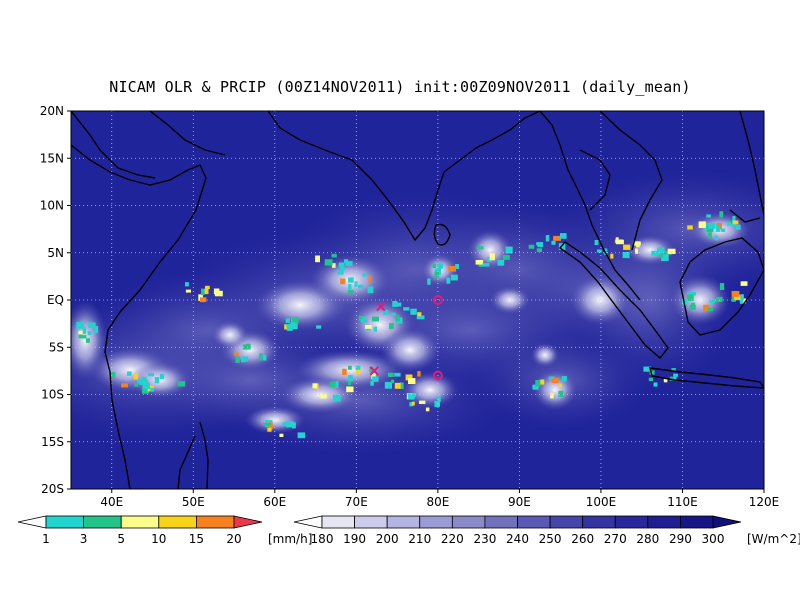 The width and height of the screenshot is (800, 600). What do you see at coordinates (680, 539) in the screenshot?
I see `colorbar-label: 290` at bounding box center [680, 539].